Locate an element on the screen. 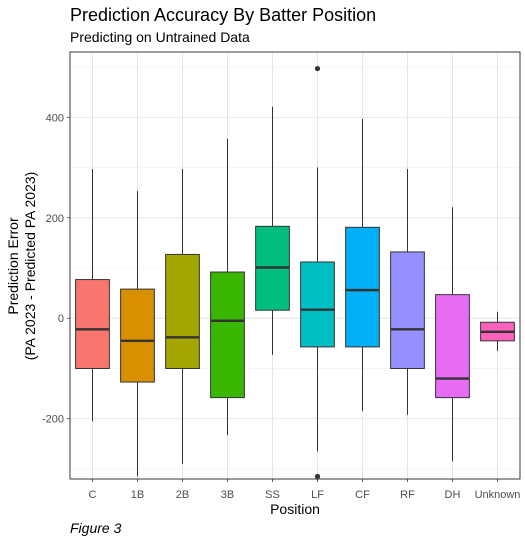  y-axis-title-line-1: Prediction Error is located at coordinates (13, 266).